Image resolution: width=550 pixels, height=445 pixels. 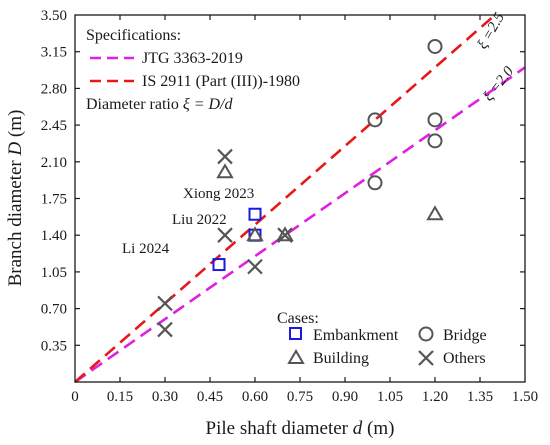 I want to click on legend-label-others: Others, so click(x=464, y=358).